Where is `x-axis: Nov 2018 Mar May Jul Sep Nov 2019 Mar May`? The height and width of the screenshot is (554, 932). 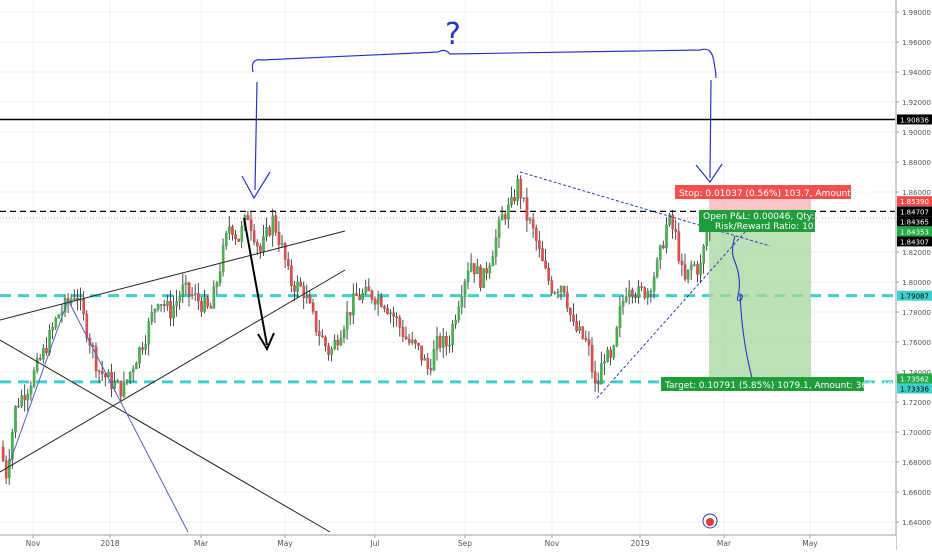
x-axis: Nov 2018 Mar May Jul Sep Nov 2019 Mar May is located at coordinates (448, 542).